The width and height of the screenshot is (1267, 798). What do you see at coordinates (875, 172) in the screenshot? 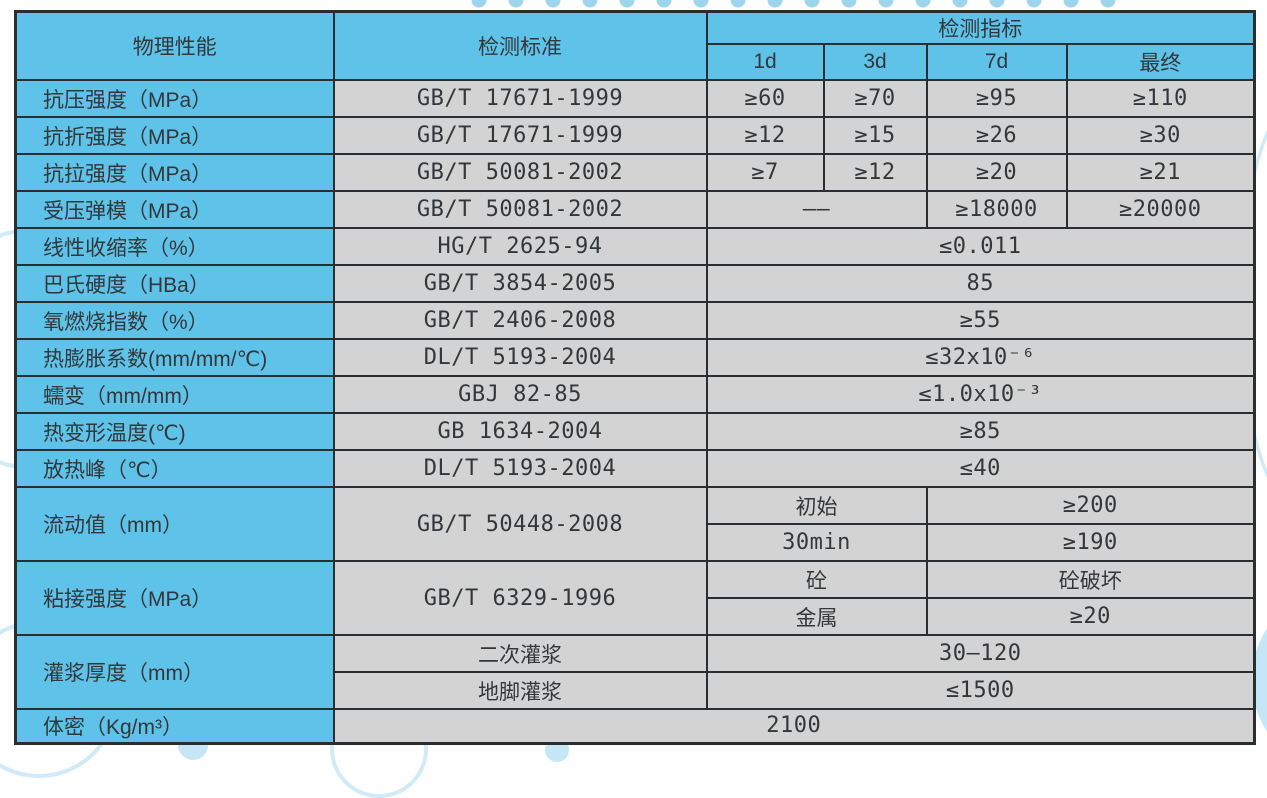
I see `value-3d: ≥12` at bounding box center [875, 172].